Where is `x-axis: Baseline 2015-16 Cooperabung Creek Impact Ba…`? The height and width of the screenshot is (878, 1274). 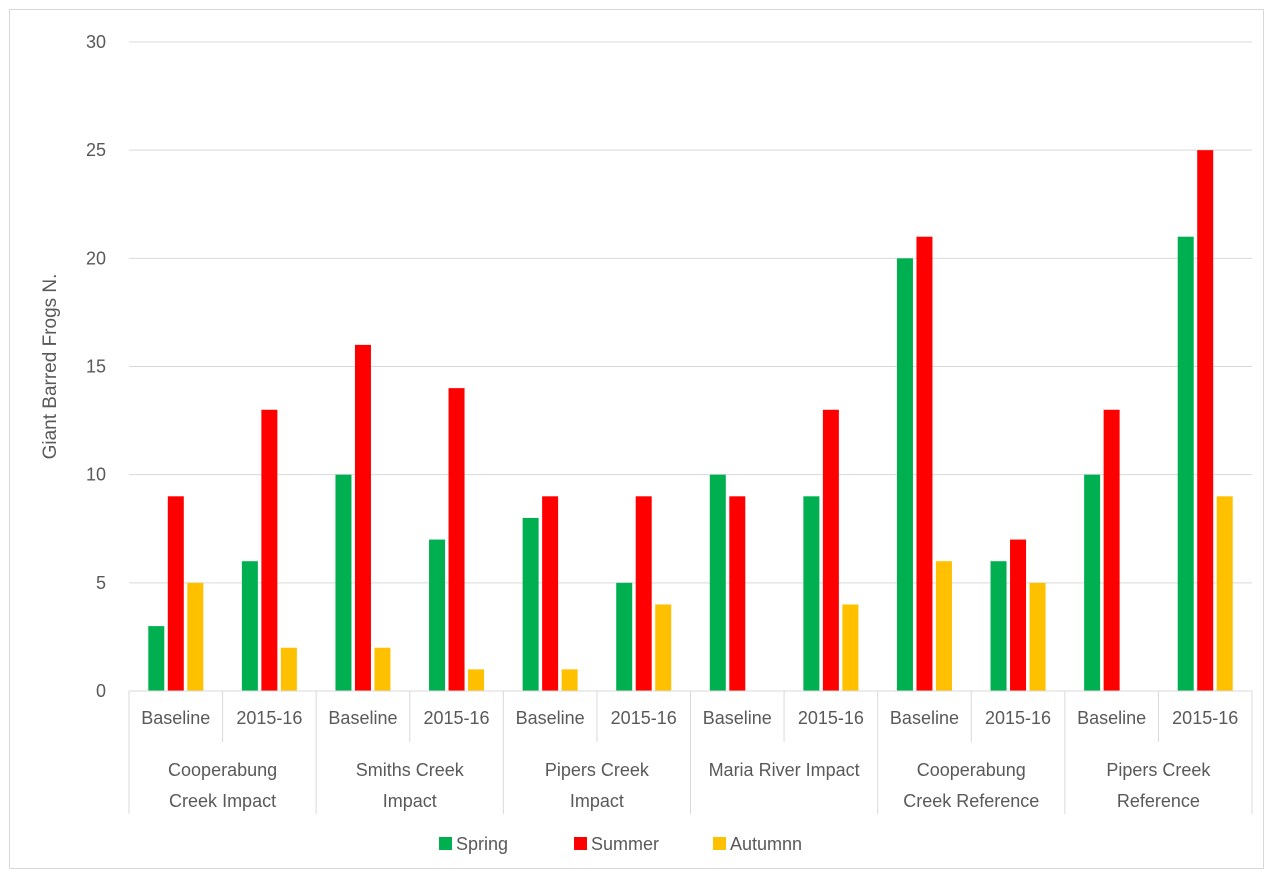 x-axis: Baseline 2015-16 Cooperabung Creek Impact Ba… is located at coordinates (690, 752).